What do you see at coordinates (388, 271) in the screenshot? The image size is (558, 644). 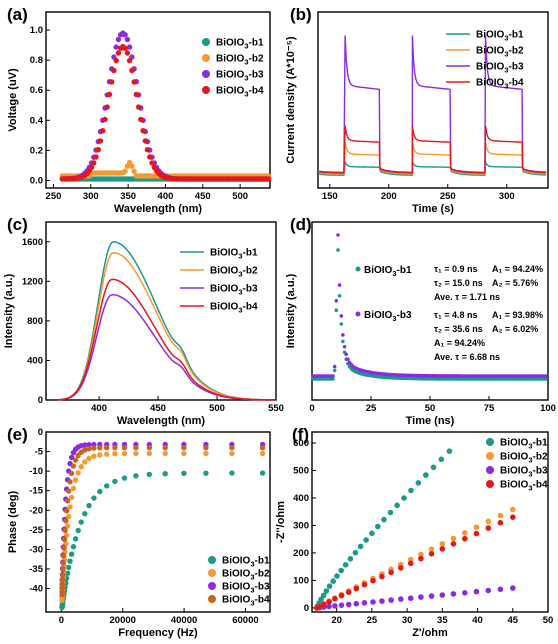 I see `annotation-label: BiOIO3-b1` at bounding box center [388, 271].